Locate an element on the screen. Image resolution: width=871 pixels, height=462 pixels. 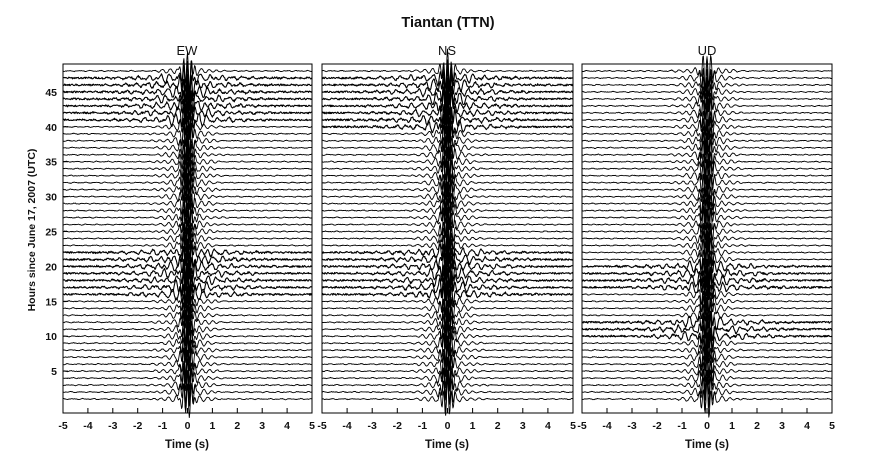
trace-ud-h11 is located at coordinates (707, 333).